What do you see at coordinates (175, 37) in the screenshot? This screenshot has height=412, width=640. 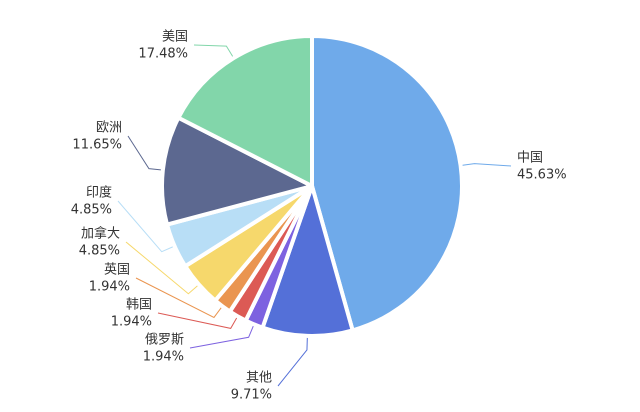 I see `slice-label: 美国` at bounding box center [175, 37].